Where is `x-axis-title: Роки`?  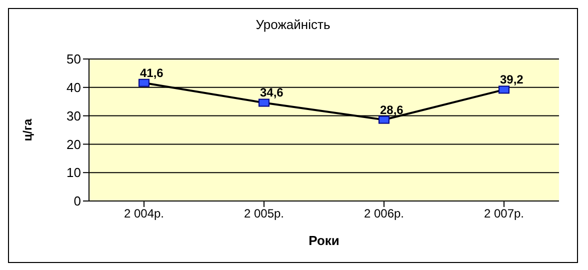
x-axis-title: Роки is located at coordinates (324, 240).